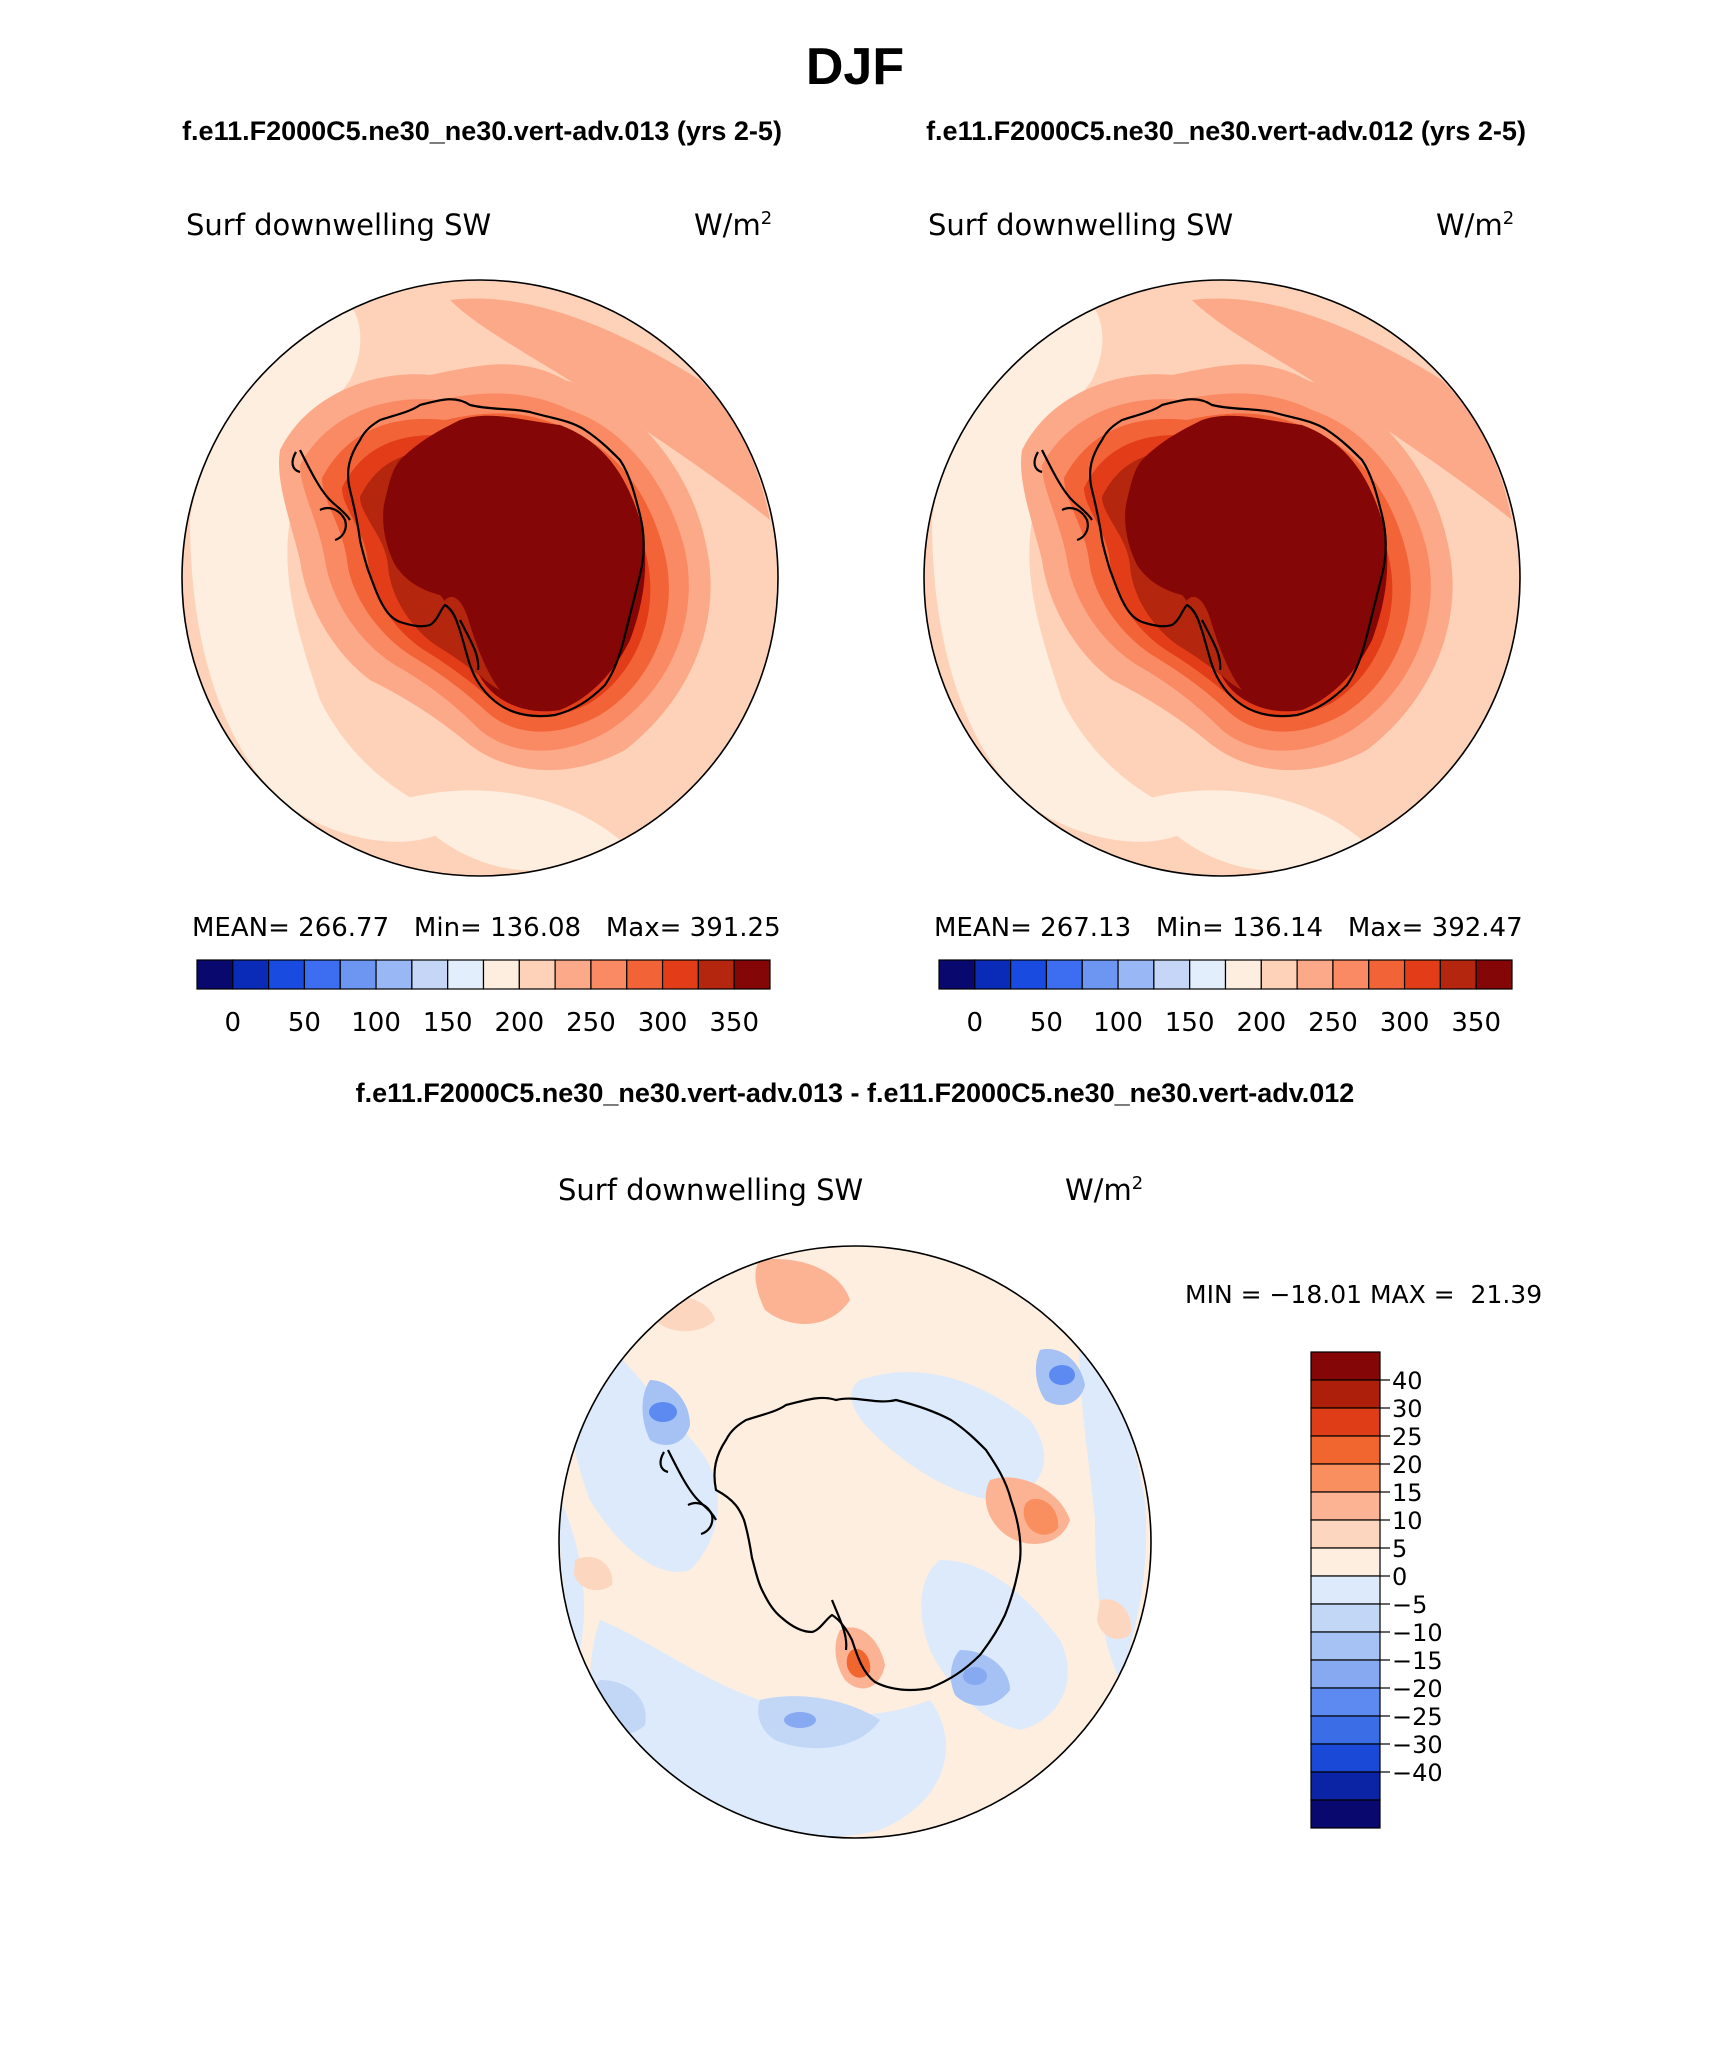 This screenshot has width=1710, height=2061. What do you see at coordinates (1476, 1023) in the screenshot?
I see `cbar-b-tick-label: 350` at bounding box center [1476, 1023].